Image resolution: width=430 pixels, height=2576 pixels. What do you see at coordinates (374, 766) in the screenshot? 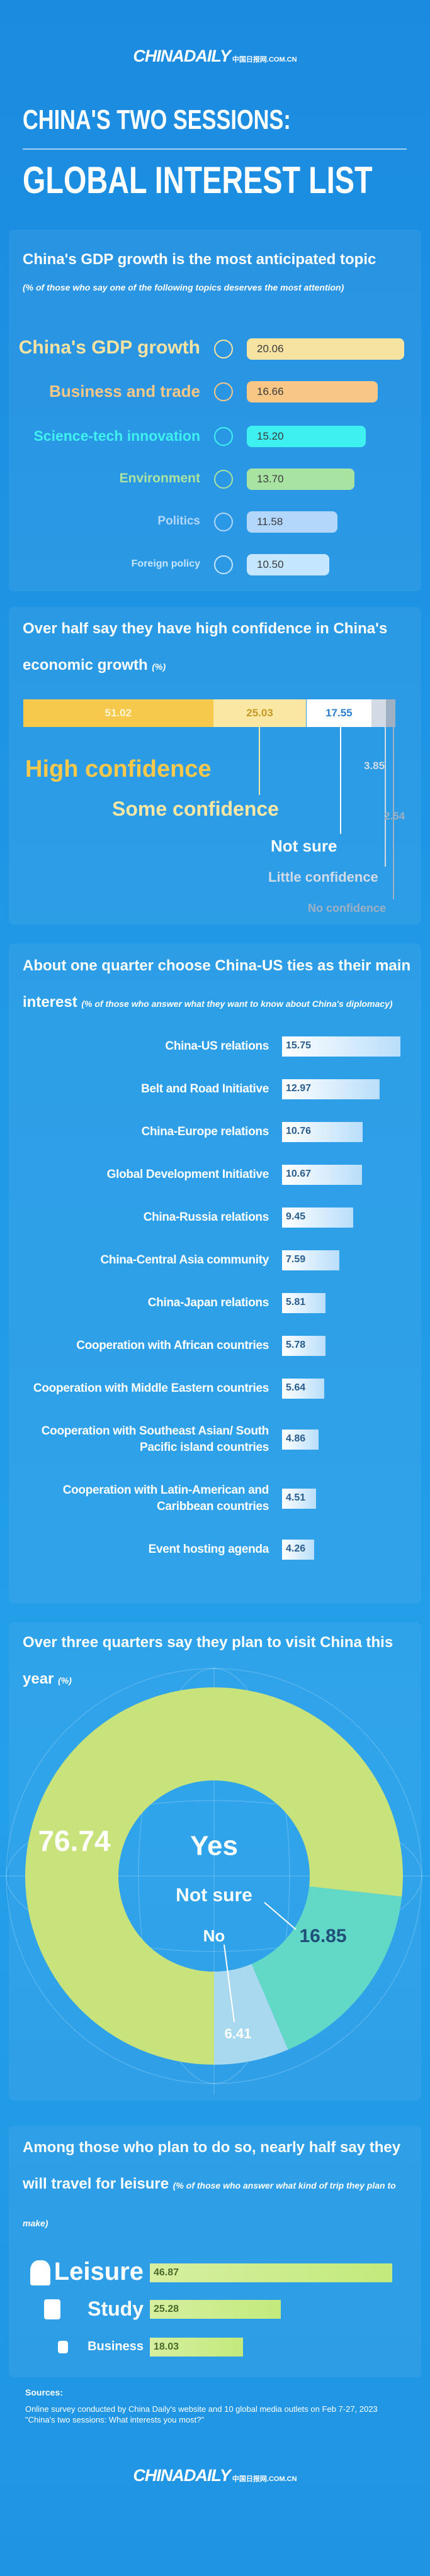
I see `value-label: 3.85` at bounding box center [374, 766].